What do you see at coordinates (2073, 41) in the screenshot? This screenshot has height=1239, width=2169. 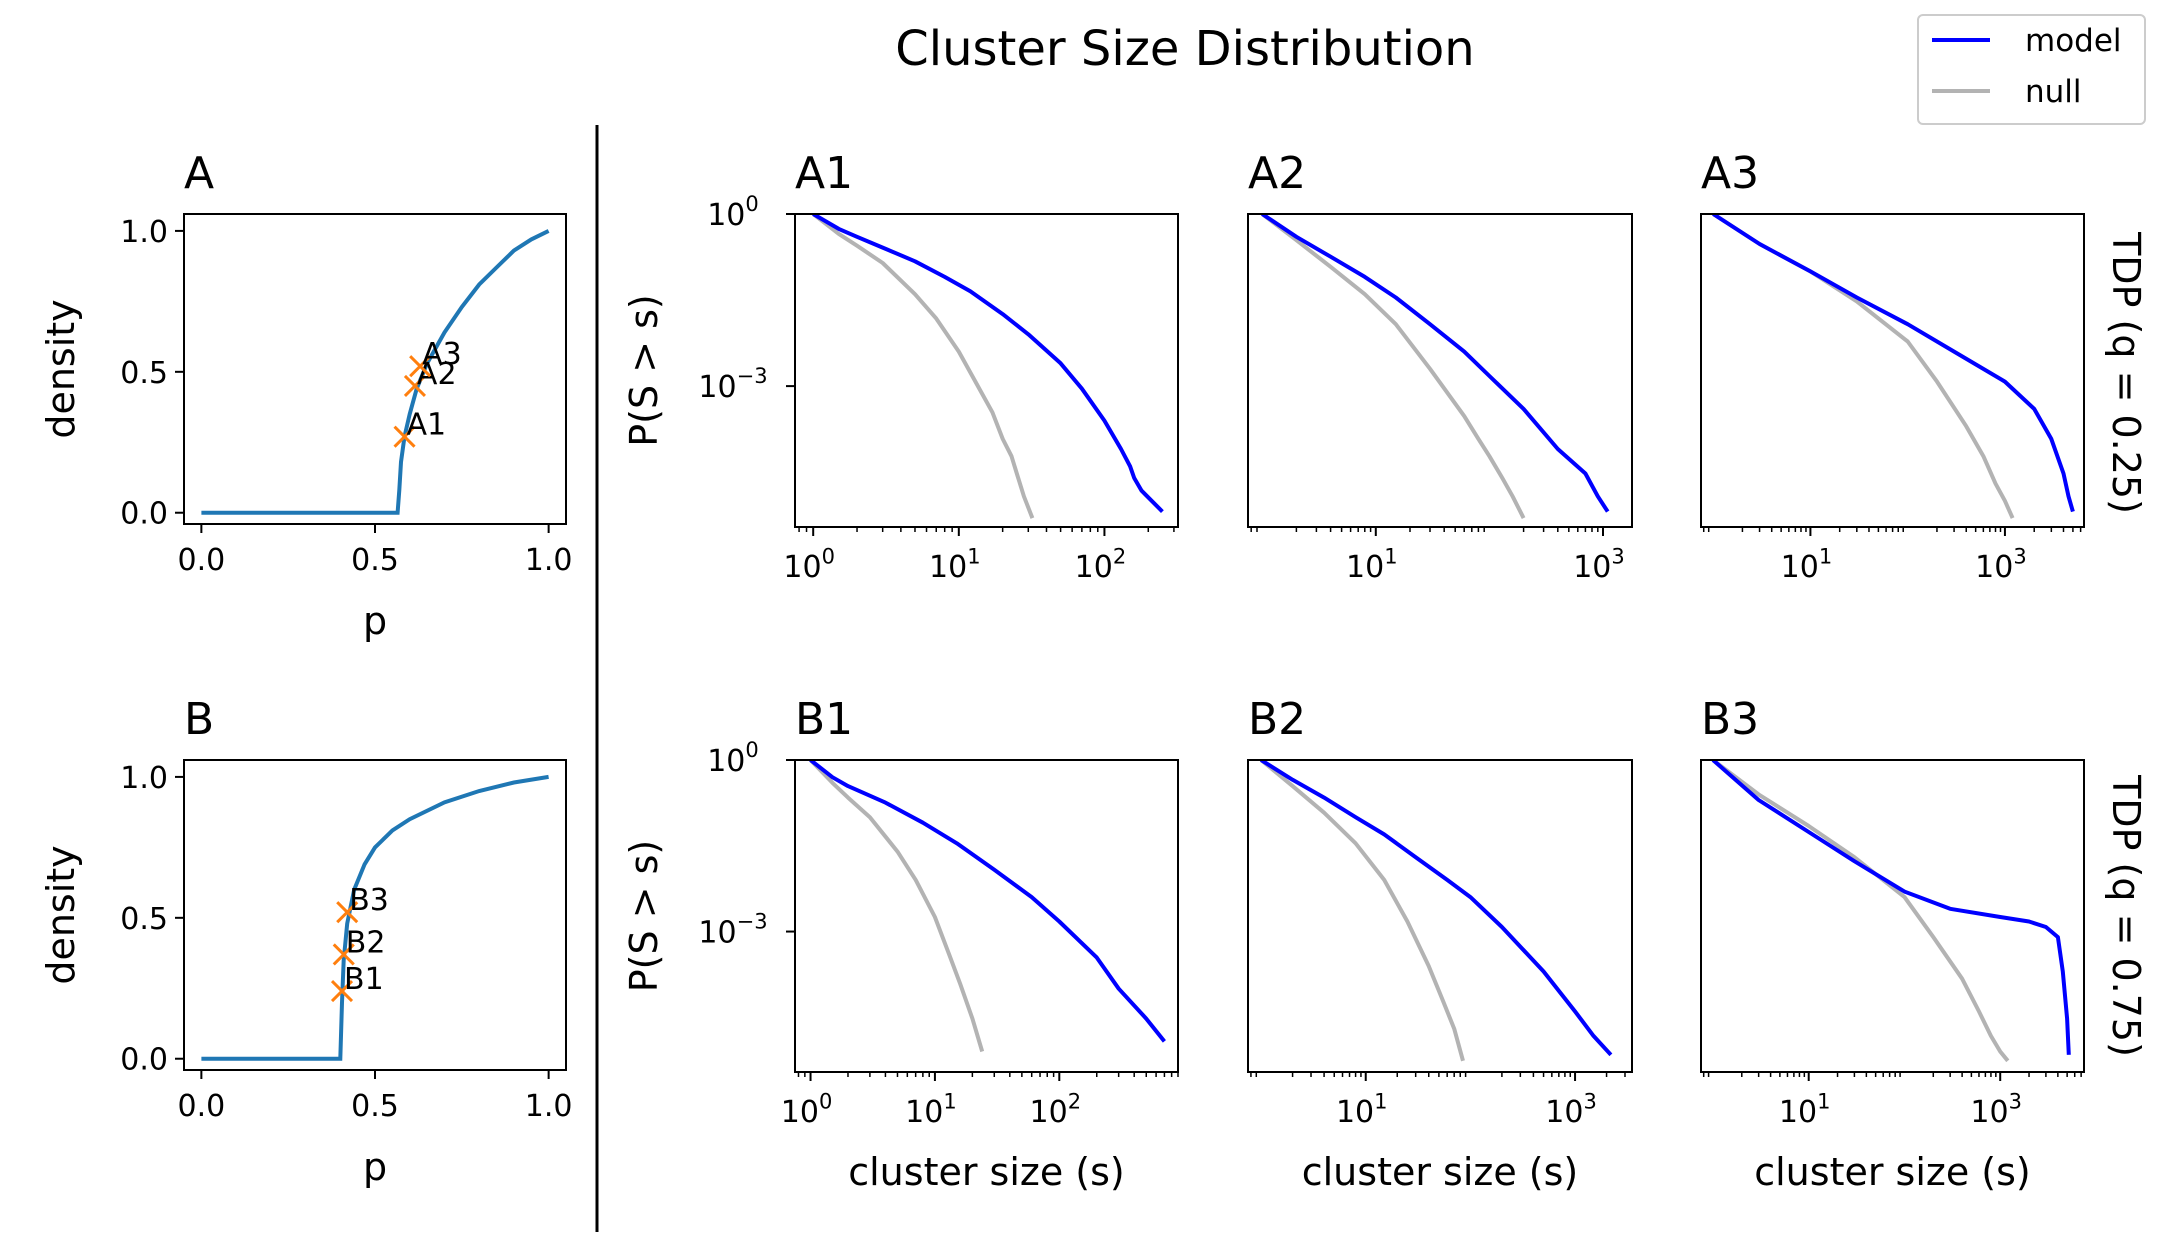 I see `legend-model-label: model` at bounding box center [2073, 41].